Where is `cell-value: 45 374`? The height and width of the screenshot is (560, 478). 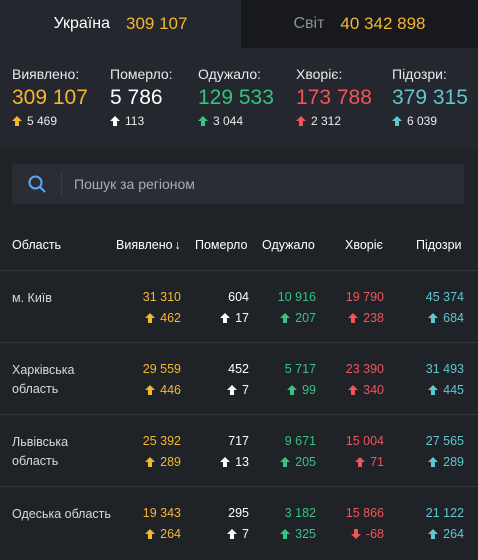 cell-value: 45 374 is located at coordinates (444, 297).